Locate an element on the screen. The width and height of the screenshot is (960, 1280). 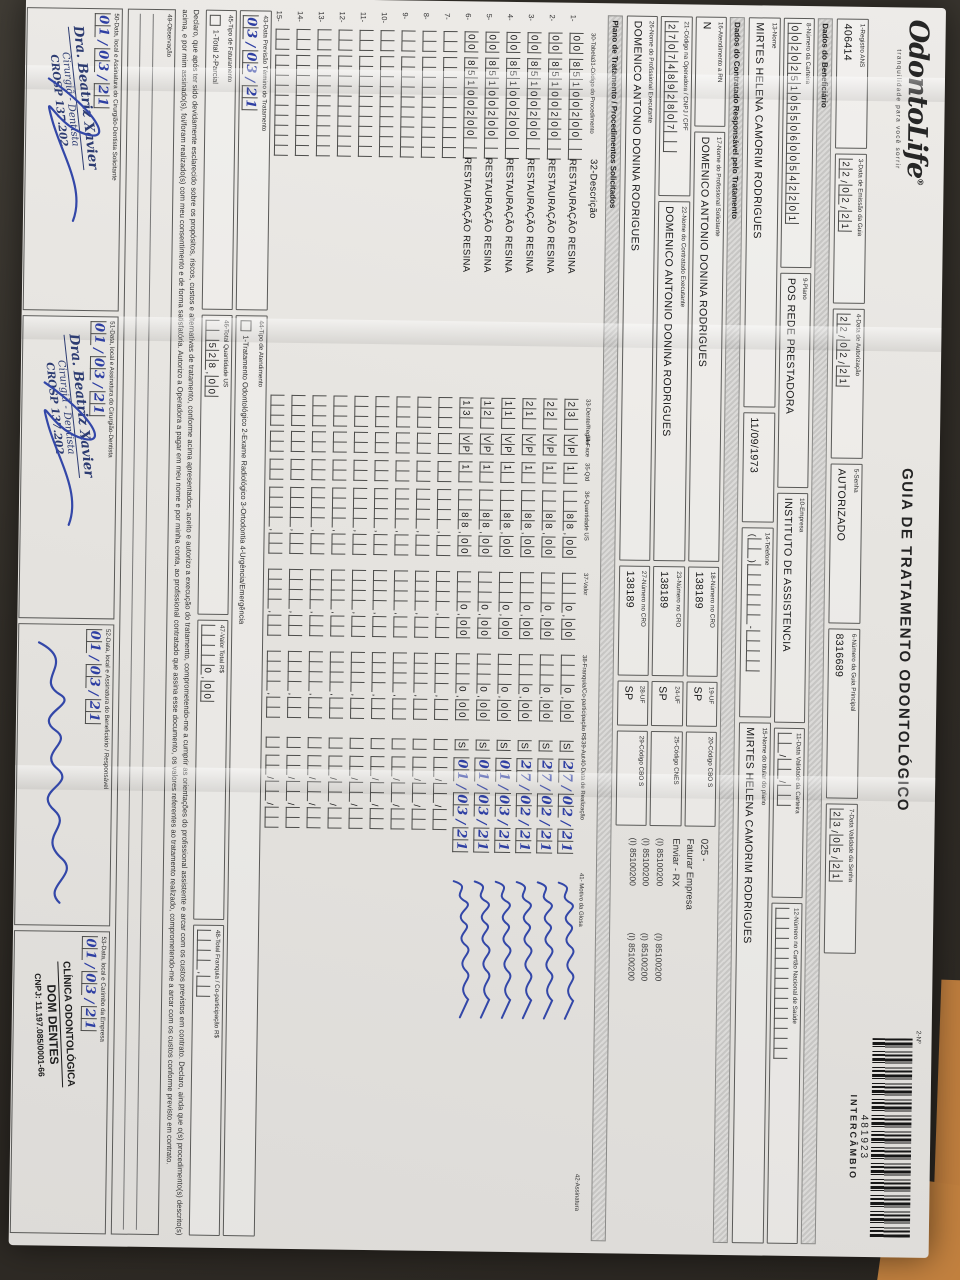
col-descricao: 32-Descrição is located at coordinates (592, 189).